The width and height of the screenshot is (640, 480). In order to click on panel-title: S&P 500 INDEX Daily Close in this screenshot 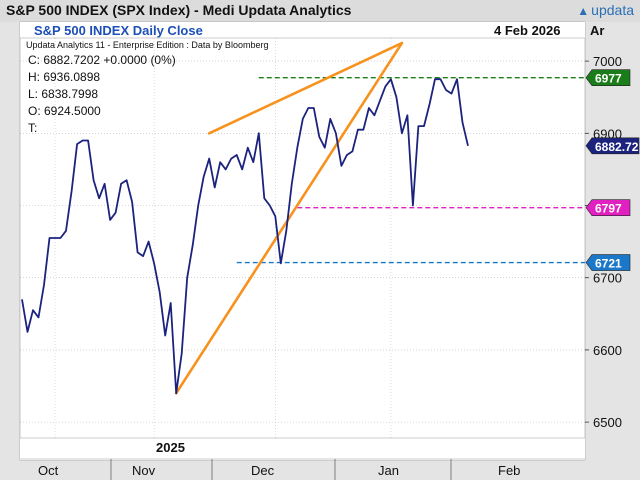, I will do `click(118, 30)`.